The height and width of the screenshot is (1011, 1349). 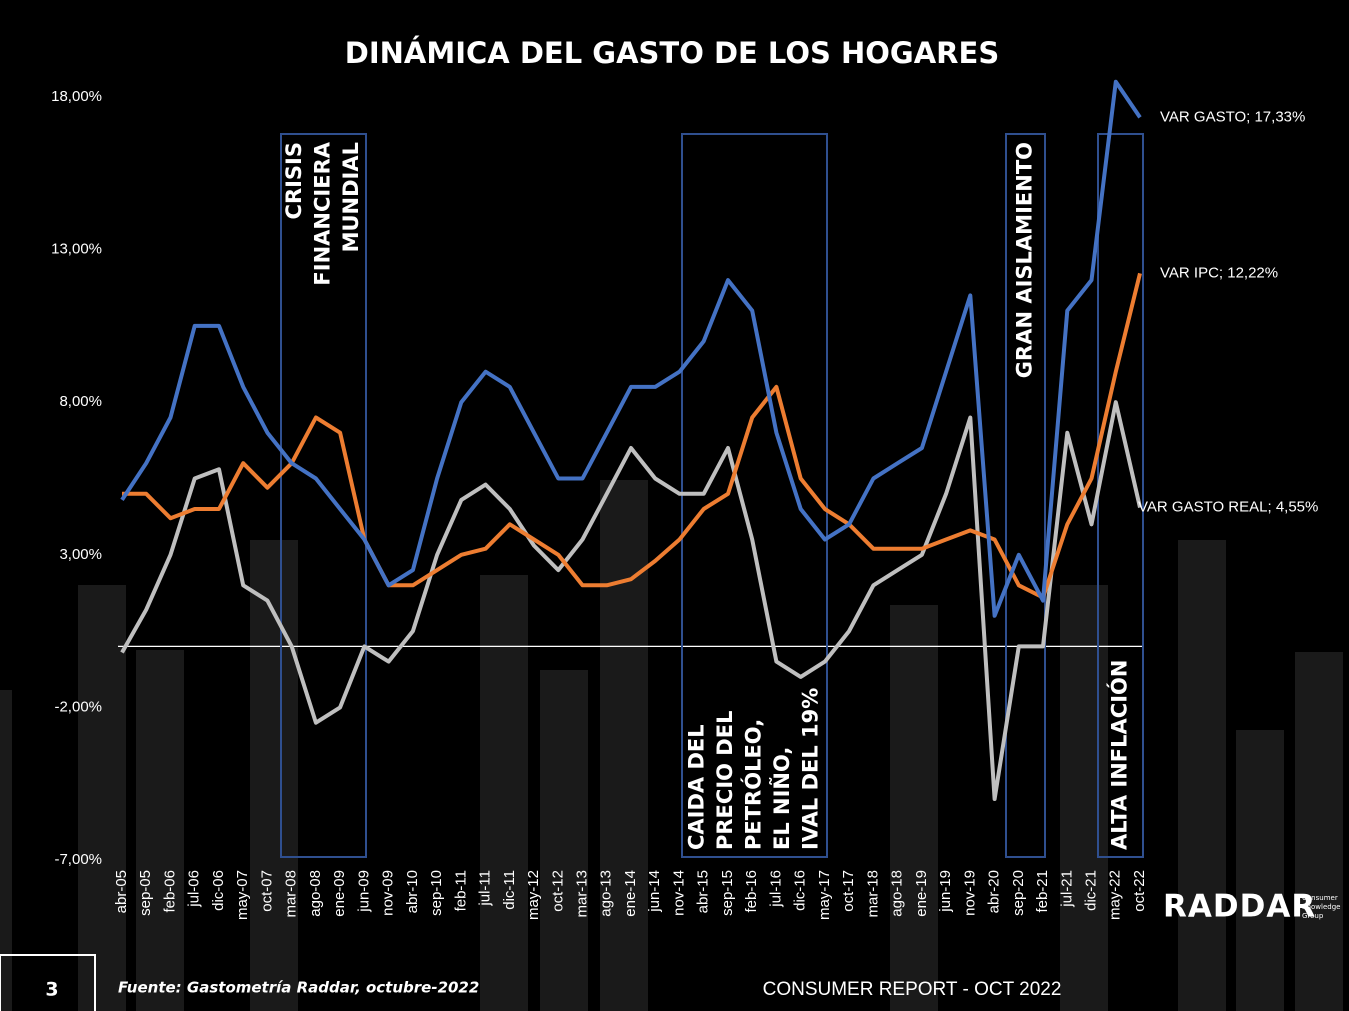 I want to click on x-tick-label: nov-14, so click(x=678, y=893).